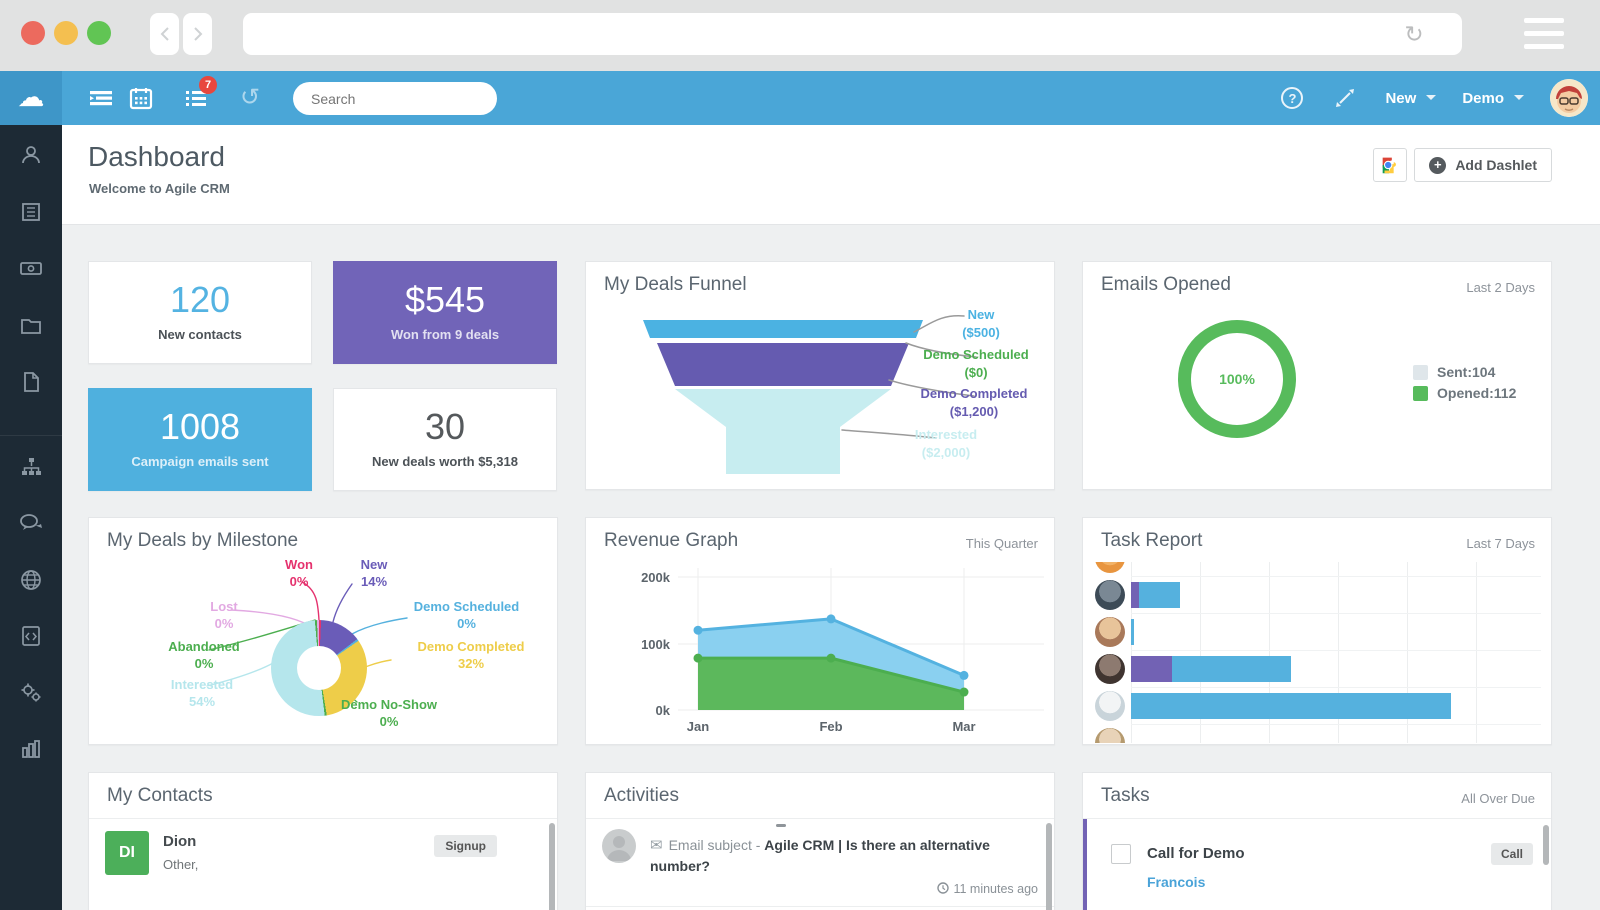 The height and width of the screenshot is (910, 1600). What do you see at coordinates (1401, 98) in the screenshot?
I see `new-menu: New` at bounding box center [1401, 98].